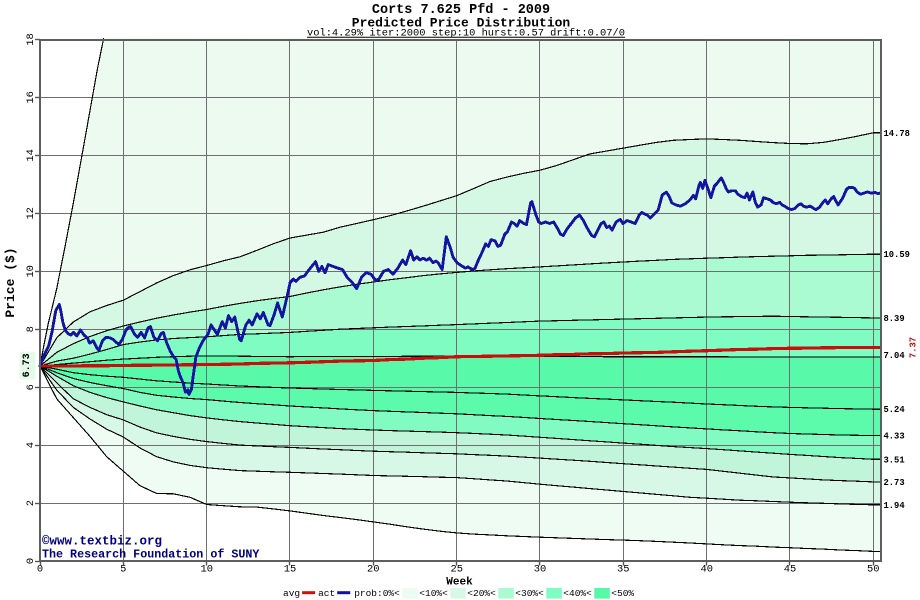 This screenshot has height=600, width=920. Describe the element at coordinates (894, 319) in the screenshot. I see `svg-text: 8.39` at that location.